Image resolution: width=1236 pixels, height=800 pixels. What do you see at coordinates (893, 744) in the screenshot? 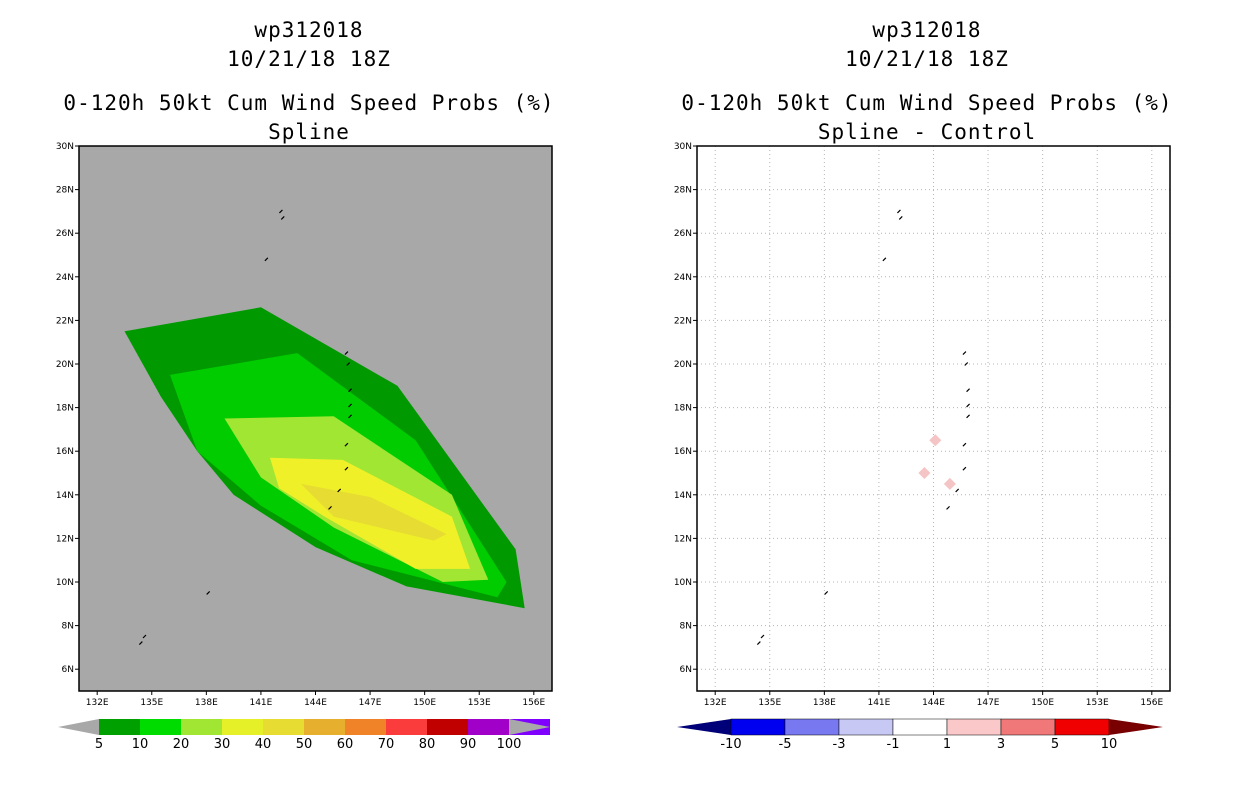
I see `colorbar-label: -1` at bounding box center [893, 744].